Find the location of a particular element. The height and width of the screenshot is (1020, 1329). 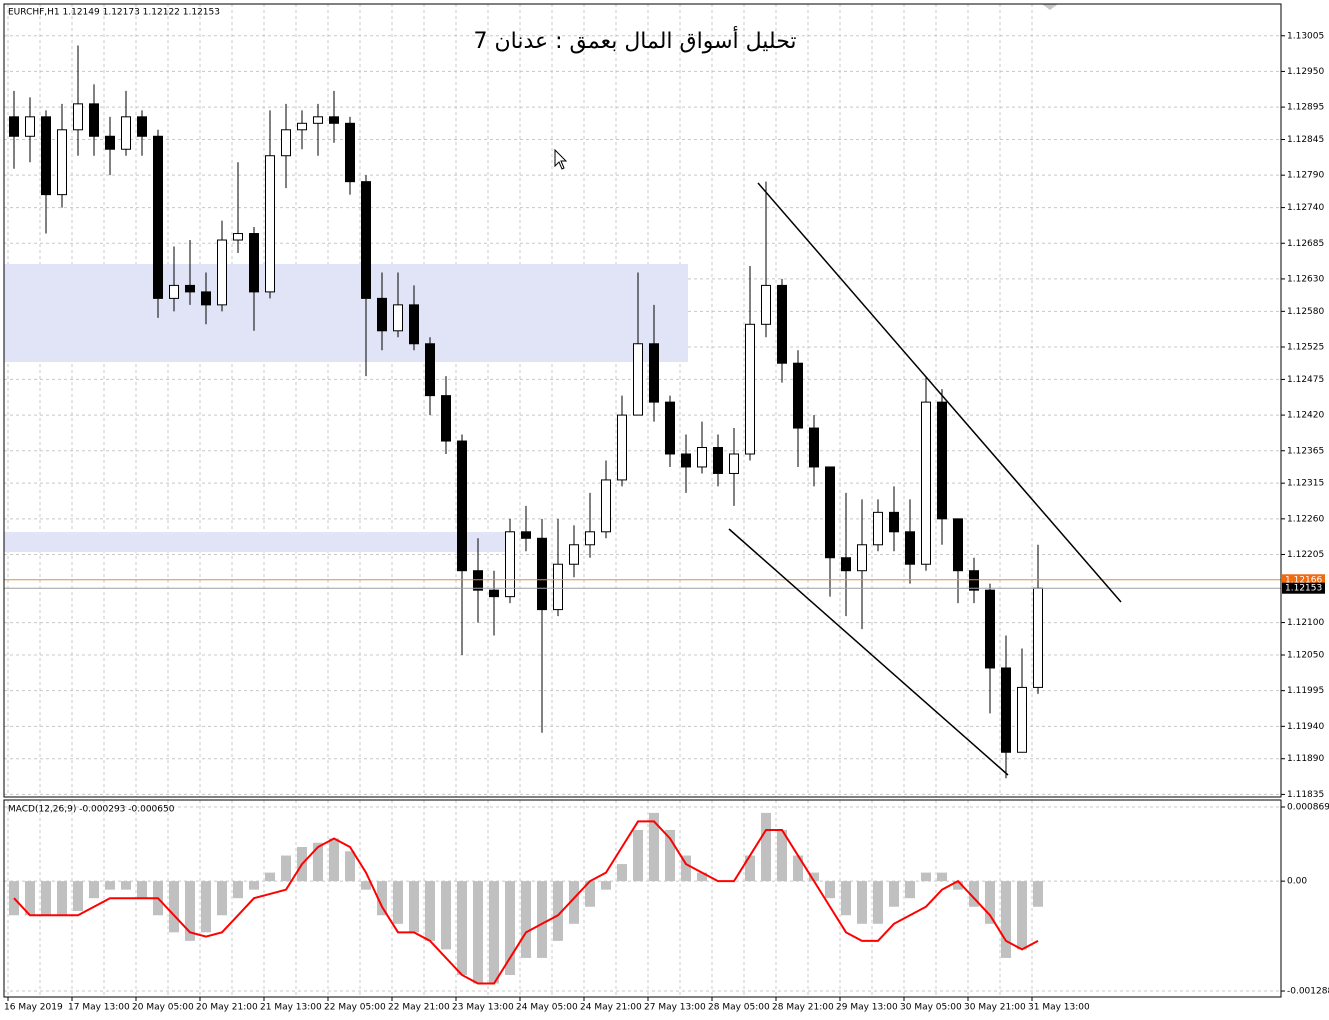

y-tick-label: 1.12420 is located at coordinates (1305, 416).